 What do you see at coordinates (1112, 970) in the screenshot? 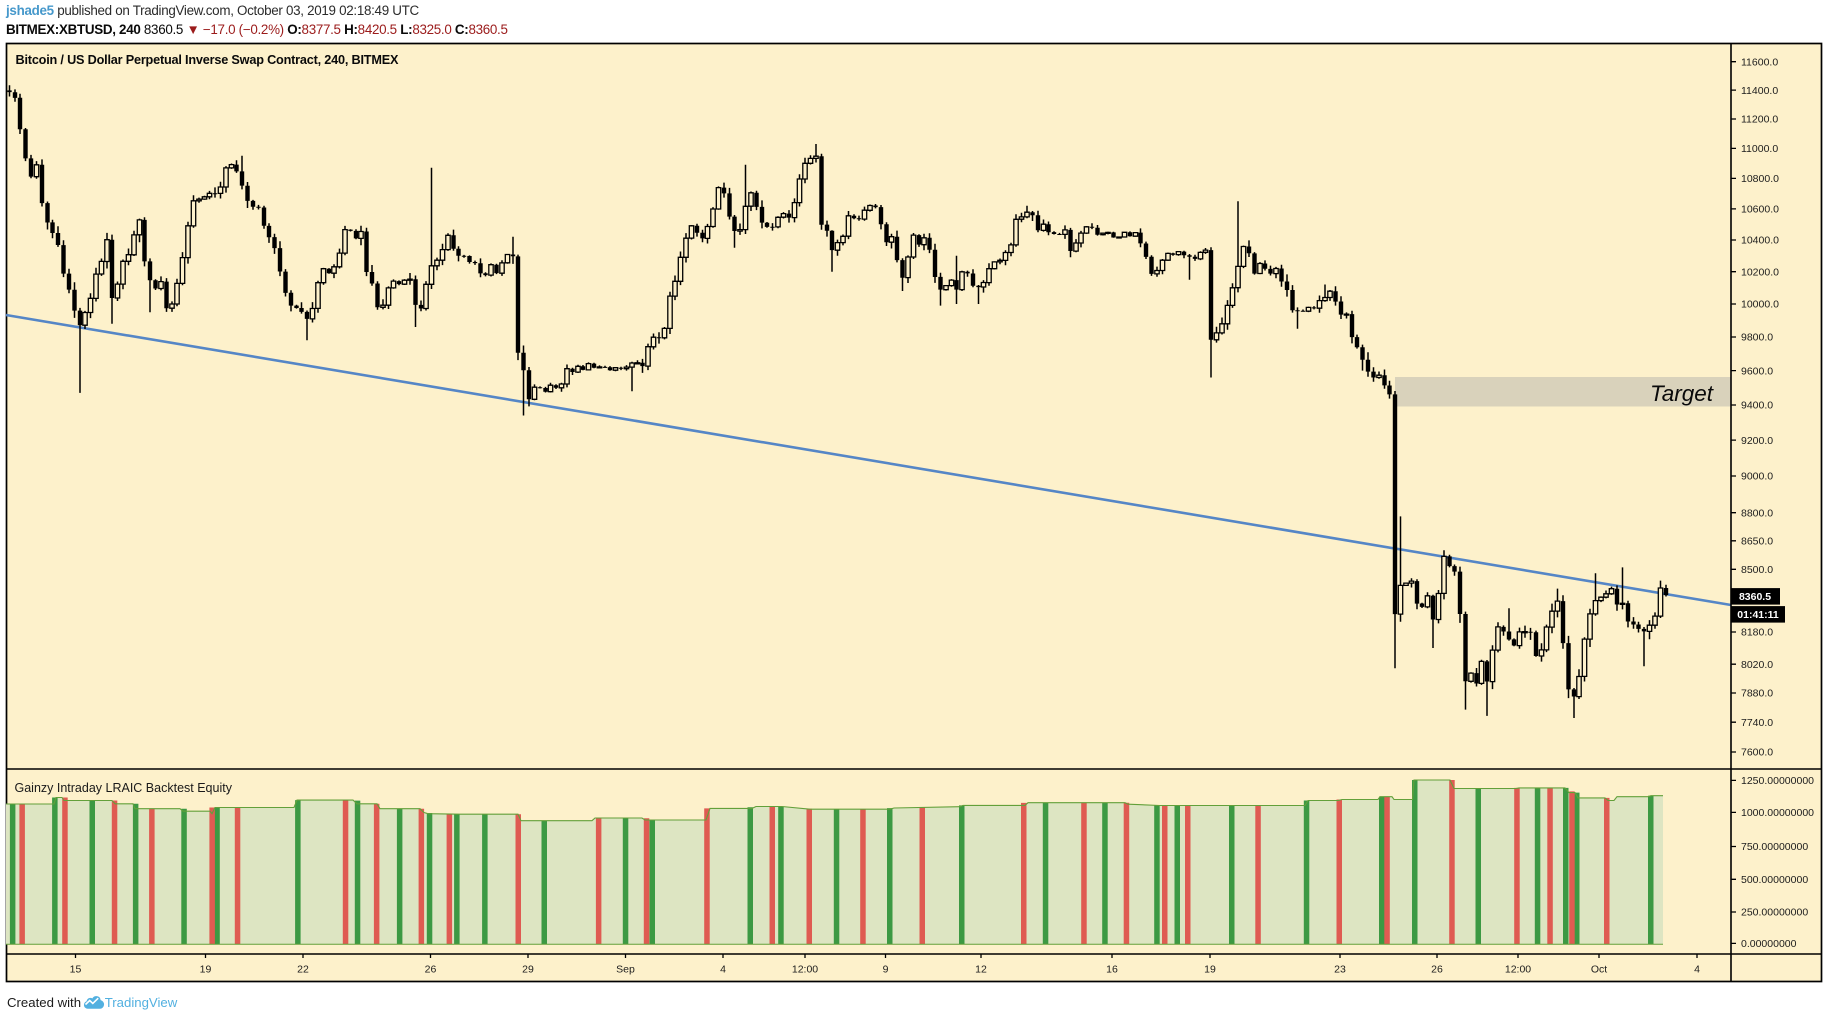
I see `svg-text: 16` at bounding box center [1112, 970].